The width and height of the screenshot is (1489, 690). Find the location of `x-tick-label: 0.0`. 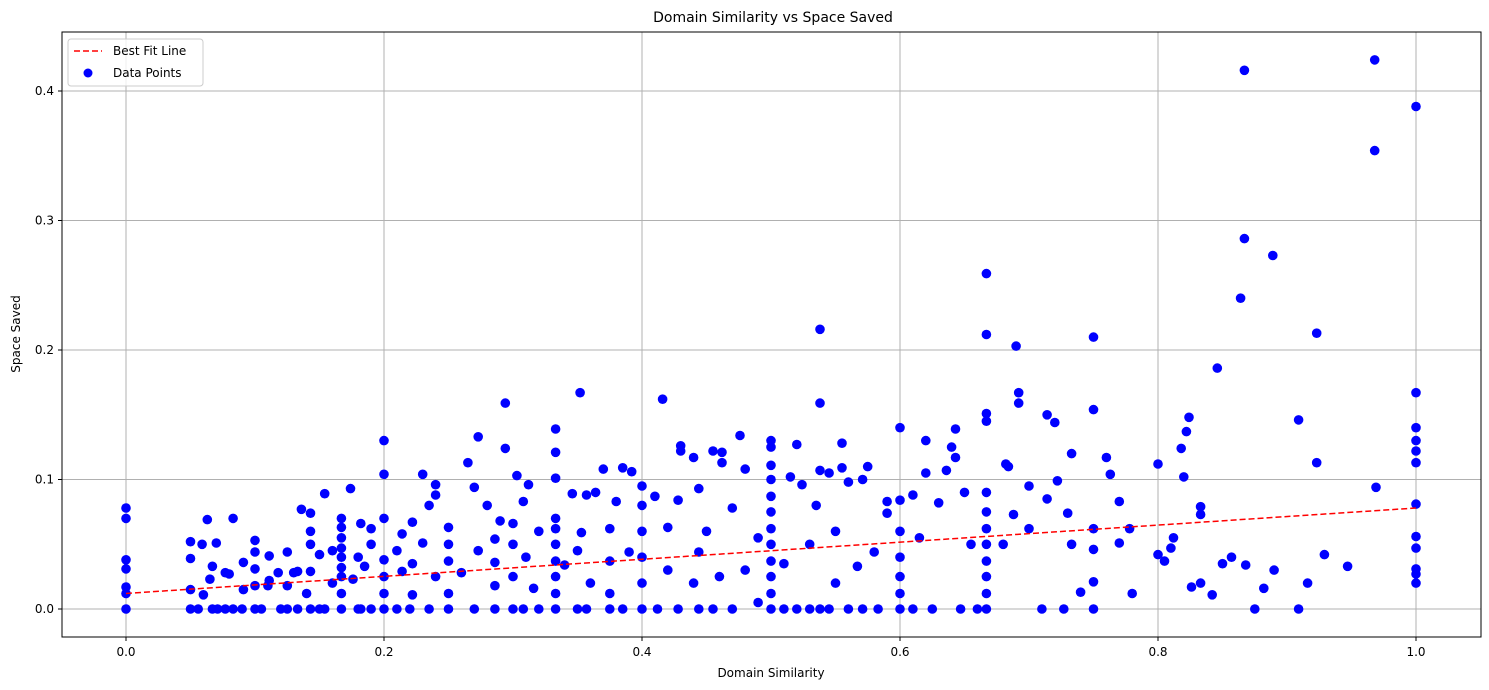

x-tick-label: 0.0 is located at coordinates (125, 652).